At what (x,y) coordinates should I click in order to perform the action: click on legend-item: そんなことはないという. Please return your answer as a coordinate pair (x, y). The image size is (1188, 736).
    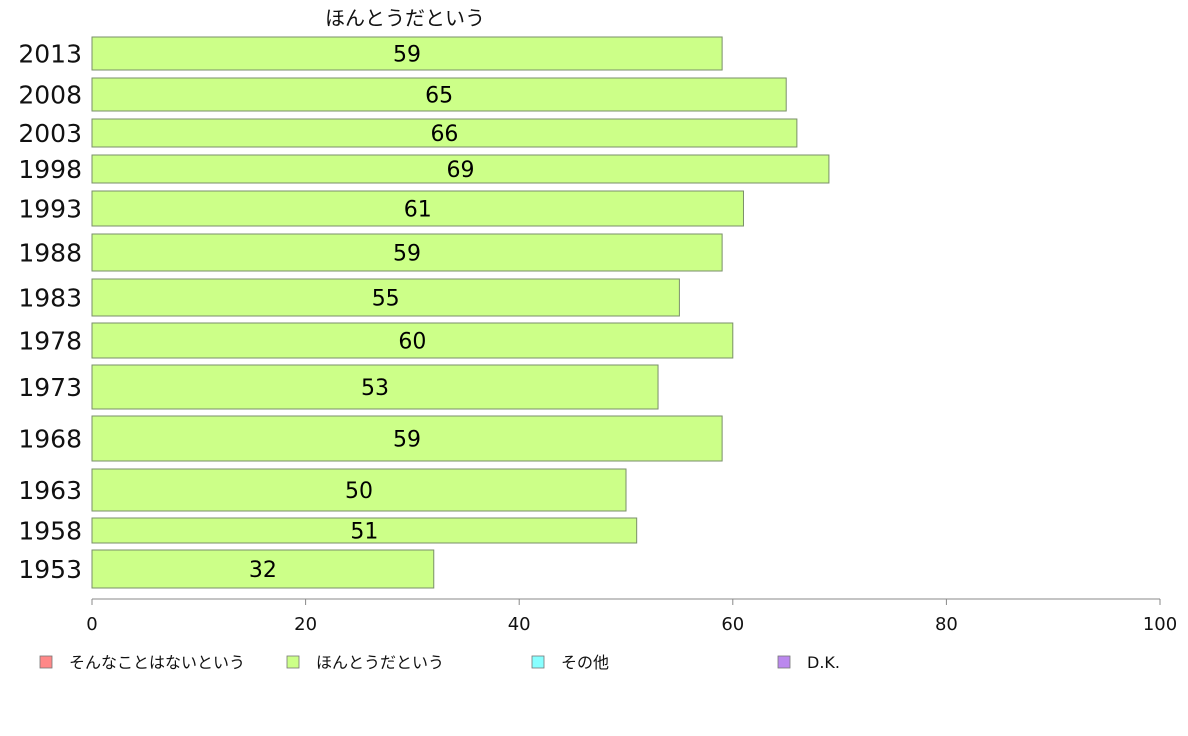
    Looking at the image, I should click on (142, 662).